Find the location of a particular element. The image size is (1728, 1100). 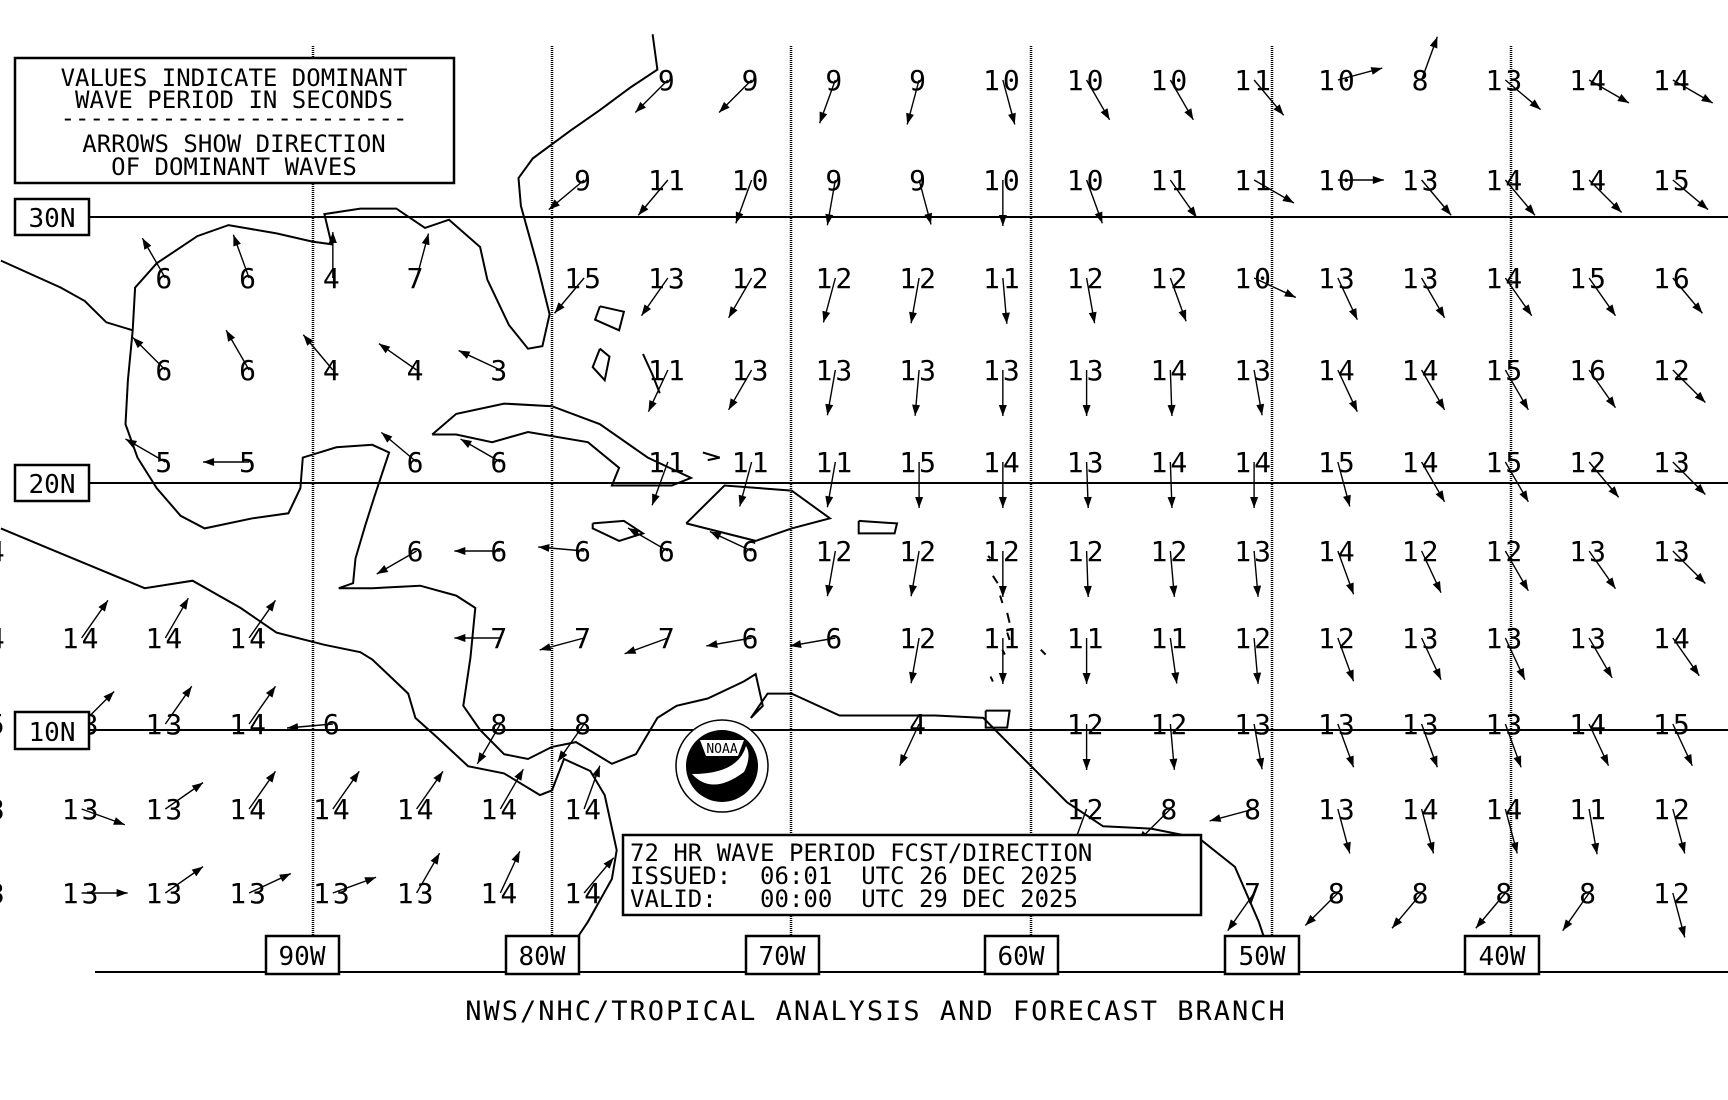

lon-label-70w: 70W is located at coordinates (782, 955).